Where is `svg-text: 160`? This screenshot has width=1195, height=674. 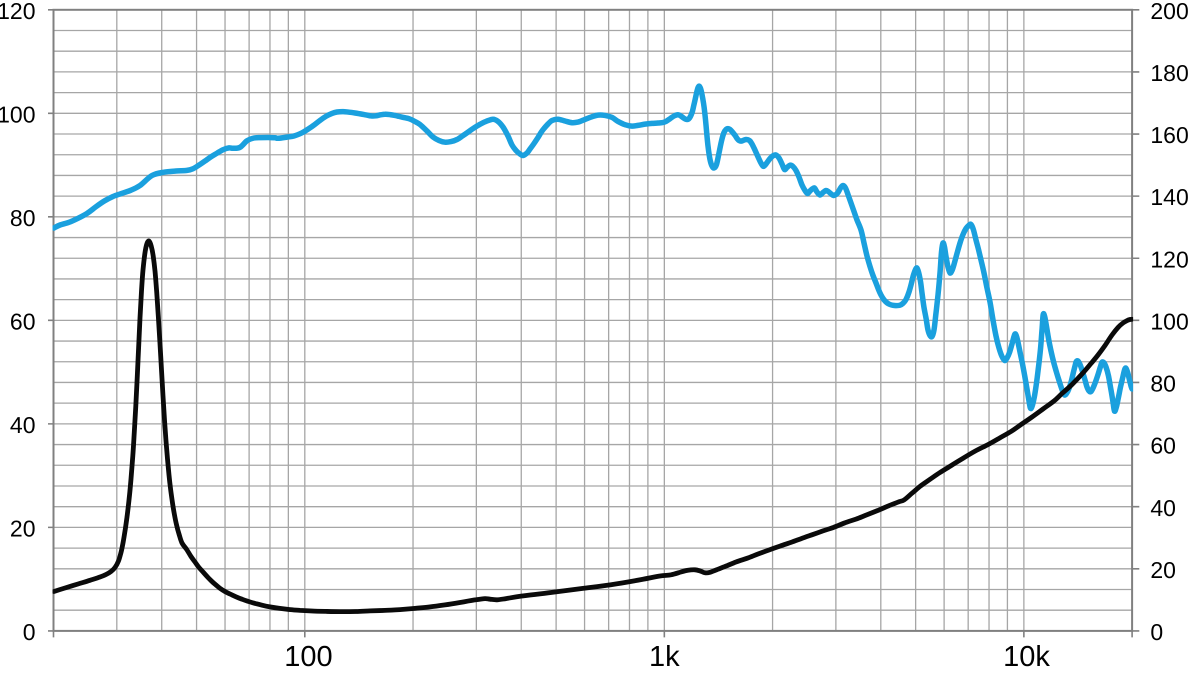
svg-text: 160 is located at coordinates (1169, 135).